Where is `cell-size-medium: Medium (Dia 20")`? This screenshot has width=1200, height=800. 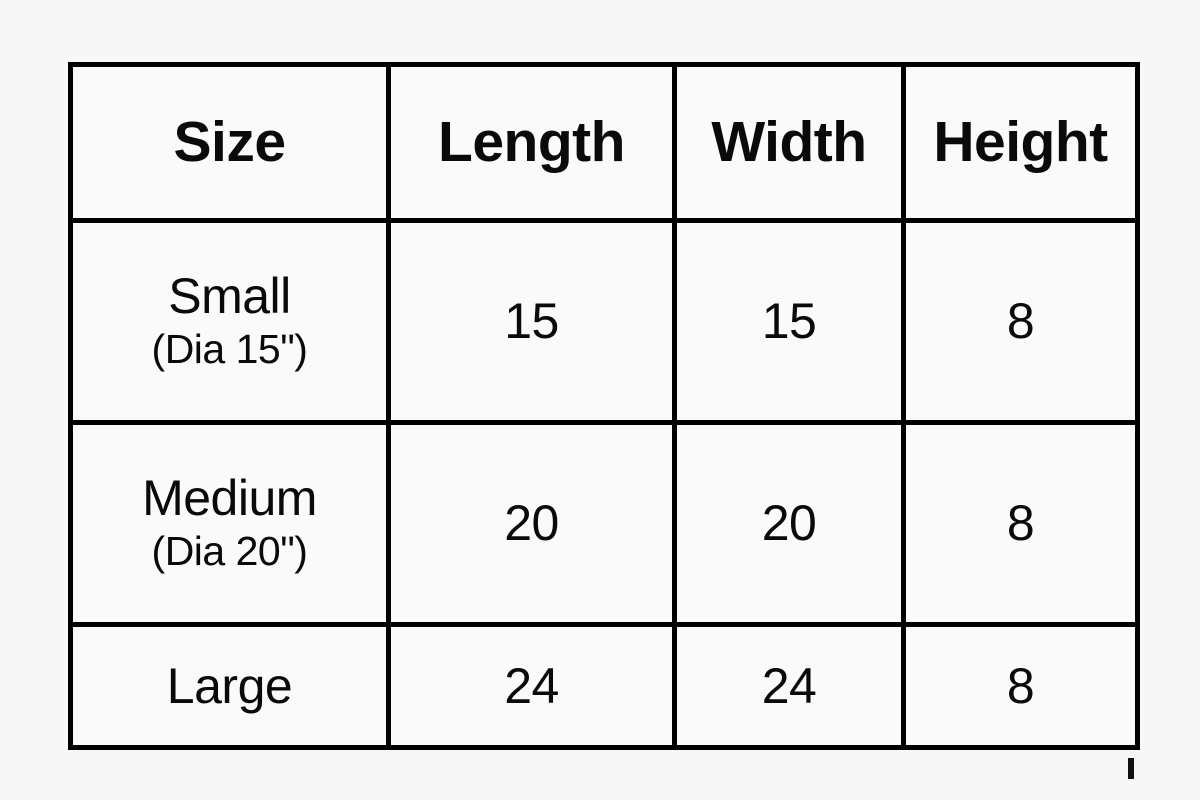
cell-size-medium: Medium (Dia 20") is located at coordinates (229, 523).